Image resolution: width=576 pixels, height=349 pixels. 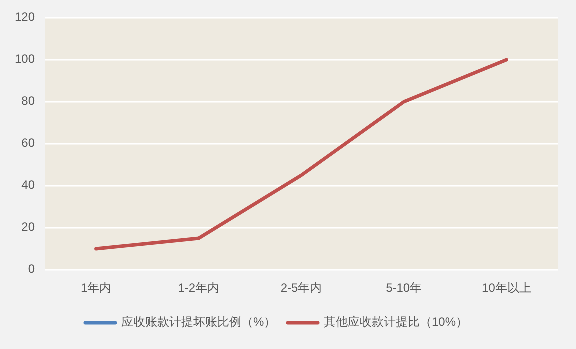 I want to click on ytick: 60, so click(x=28, y=143).